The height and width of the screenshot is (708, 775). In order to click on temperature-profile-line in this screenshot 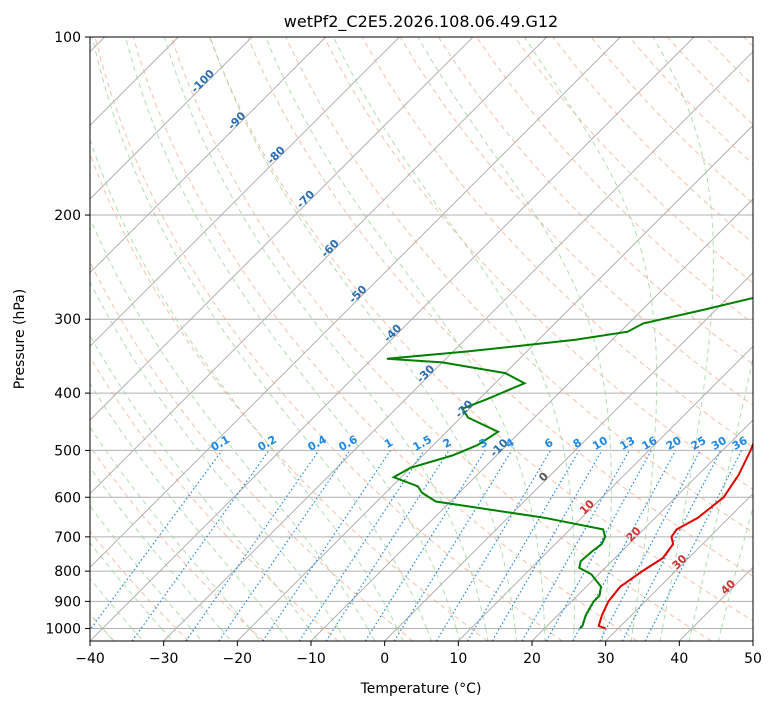, I will do `click(675, 535)`.